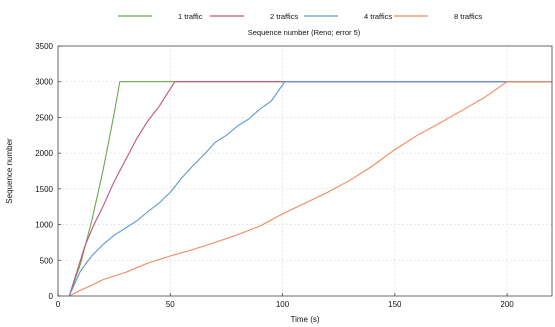 The width and height of the screenshot is (555, 327). What do you see at coordinates (44, 46) in the screenshot?
I see `y-tick-label: 3500` at bounding box center [44, 46].